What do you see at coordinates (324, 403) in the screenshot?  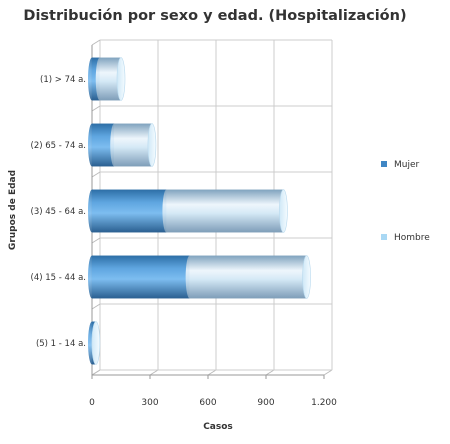 I see `x-tick-label: 1.200` at bounding box center [324, 403].